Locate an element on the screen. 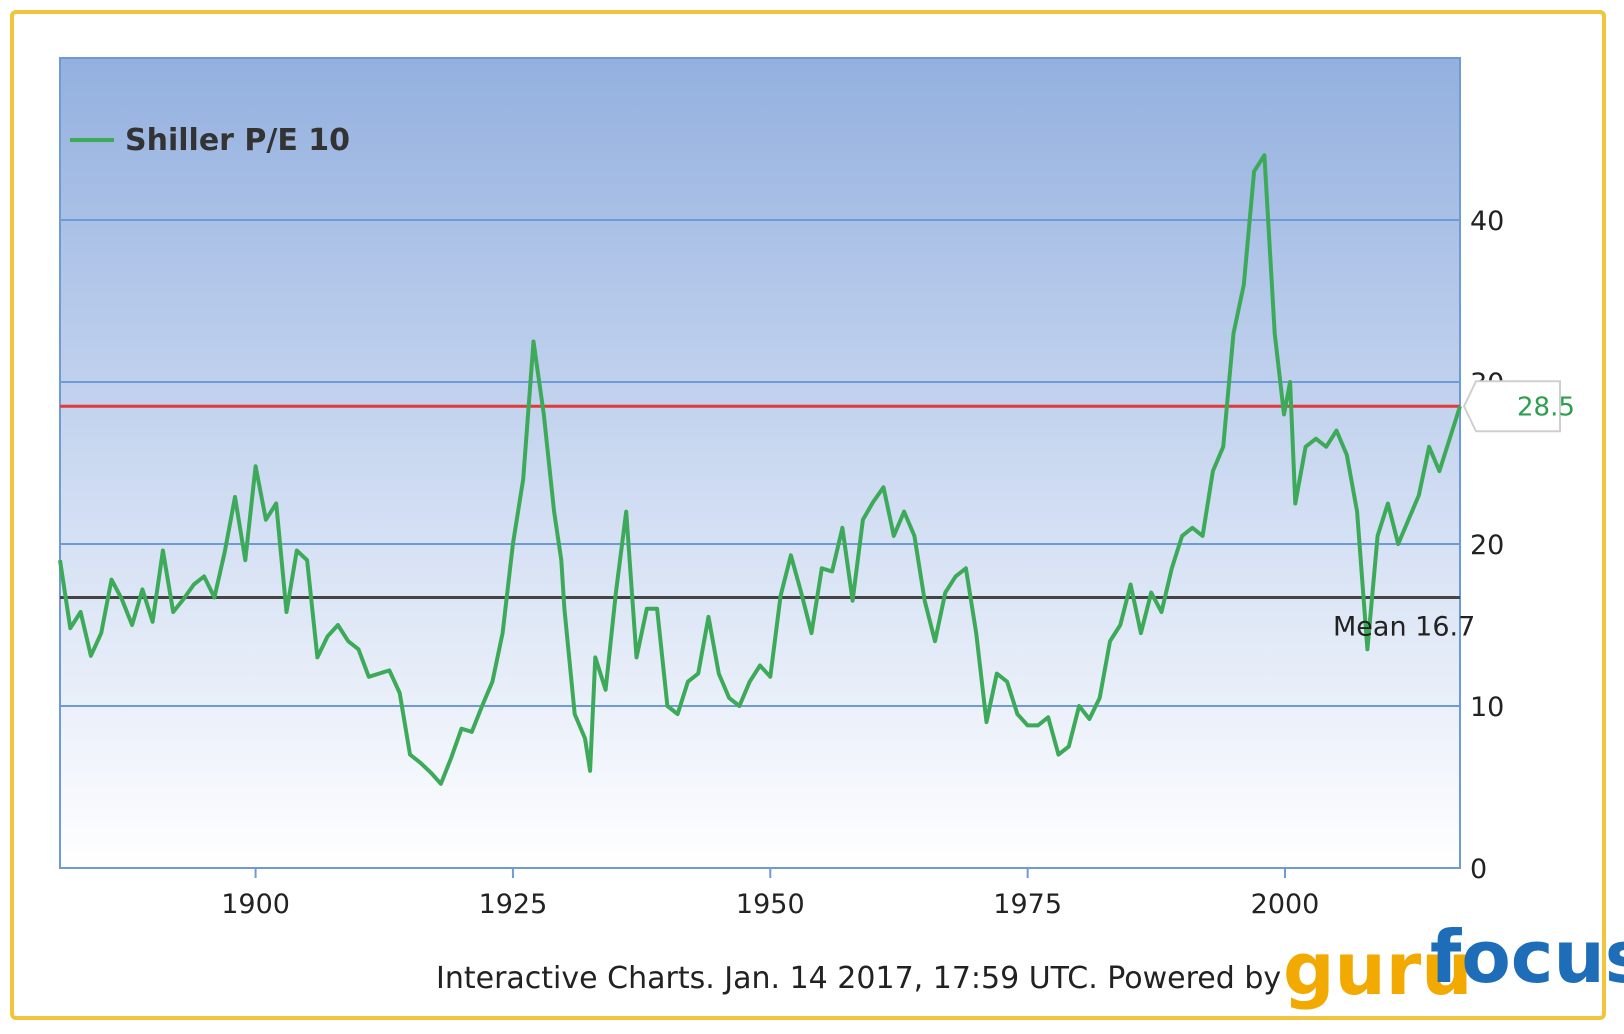 This screenshot has width=1624, height=1034. x-tick-label: 1950 is located at coordinates (770, 904).